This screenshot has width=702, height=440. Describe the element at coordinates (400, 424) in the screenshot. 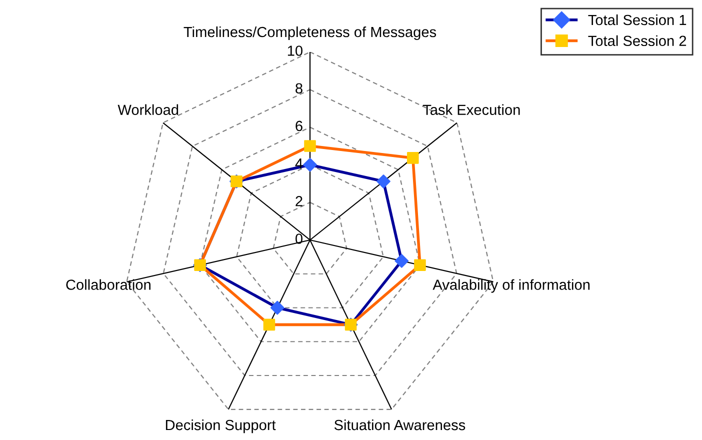

I see `spoke-label: Situation Awareness` at that location.